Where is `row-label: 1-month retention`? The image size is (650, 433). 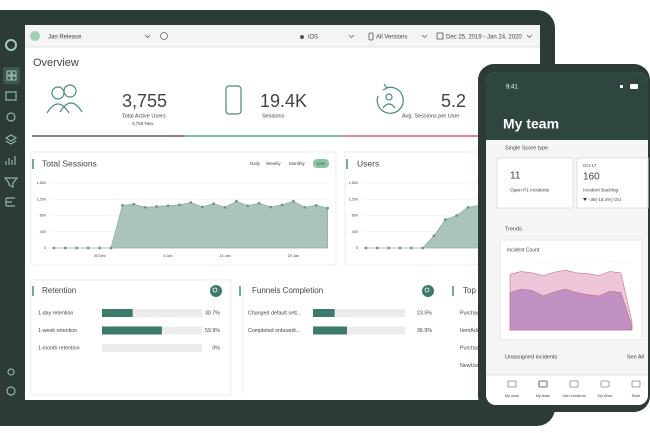 row-label: 1-month retention is located at coordinates (59, 348).